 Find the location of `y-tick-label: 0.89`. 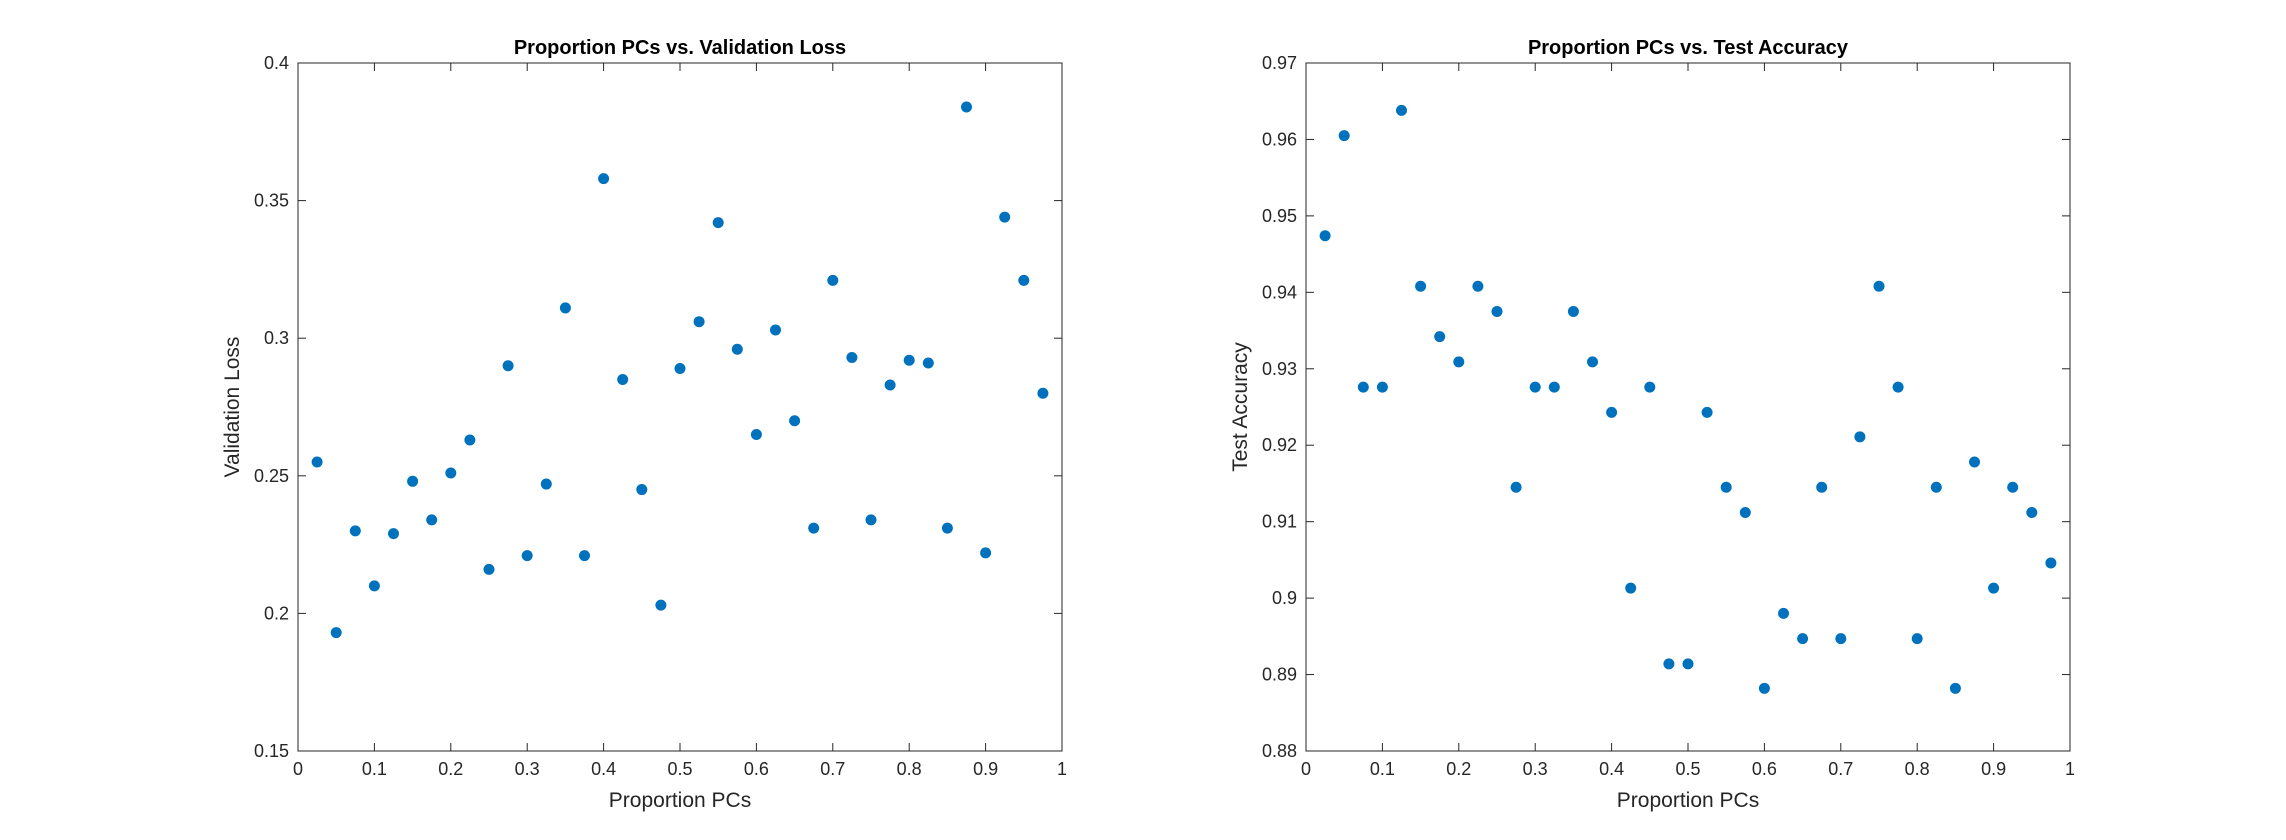

y-tick-label: 0.89 is located at coordinates (1279, 675).